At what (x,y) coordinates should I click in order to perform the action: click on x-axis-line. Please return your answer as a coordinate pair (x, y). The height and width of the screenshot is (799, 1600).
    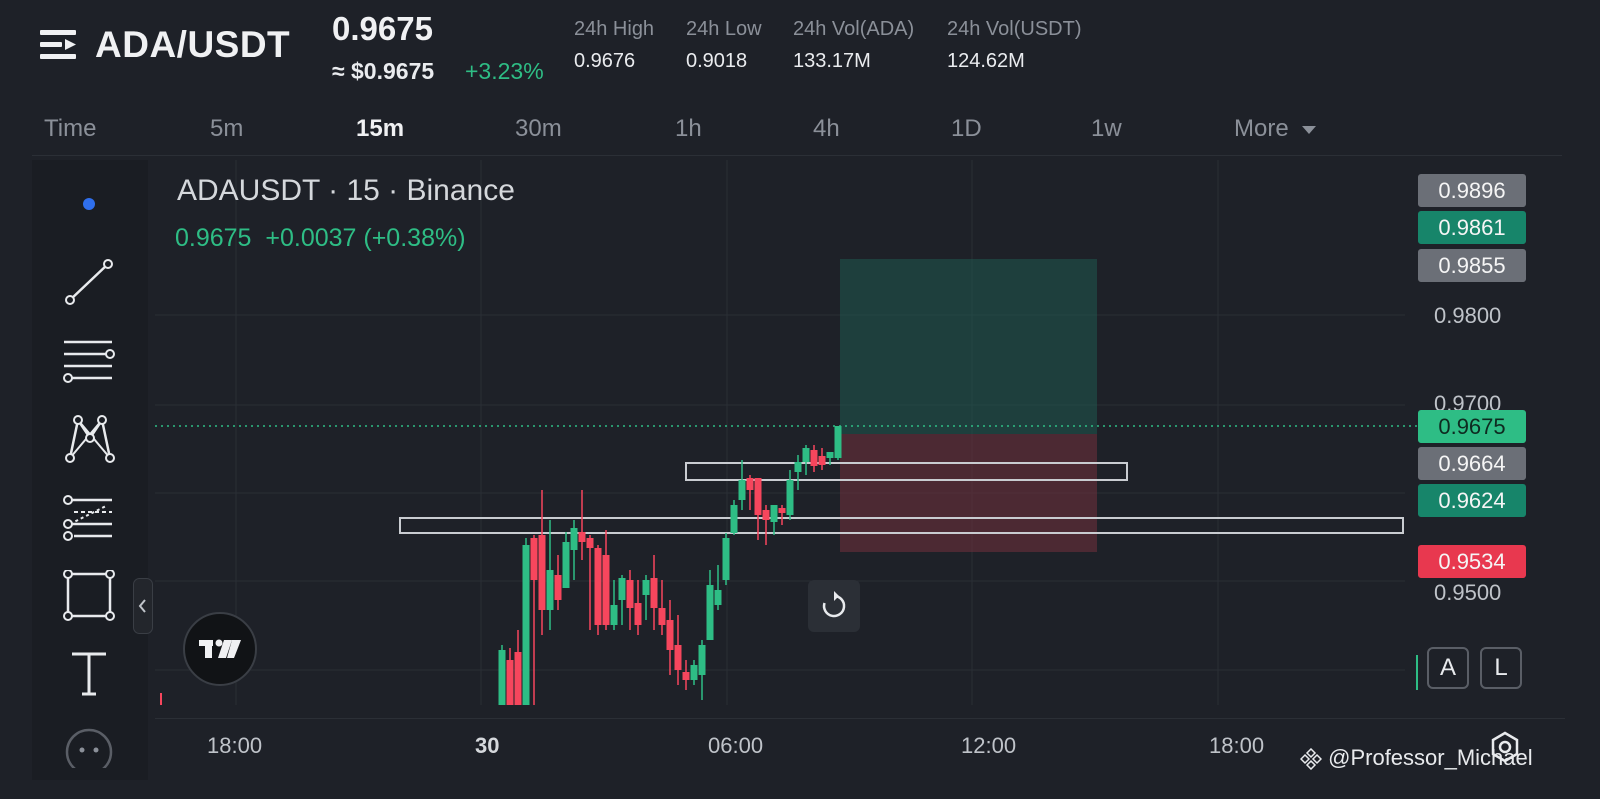
    Looking at the image, I should click on (860, 718).